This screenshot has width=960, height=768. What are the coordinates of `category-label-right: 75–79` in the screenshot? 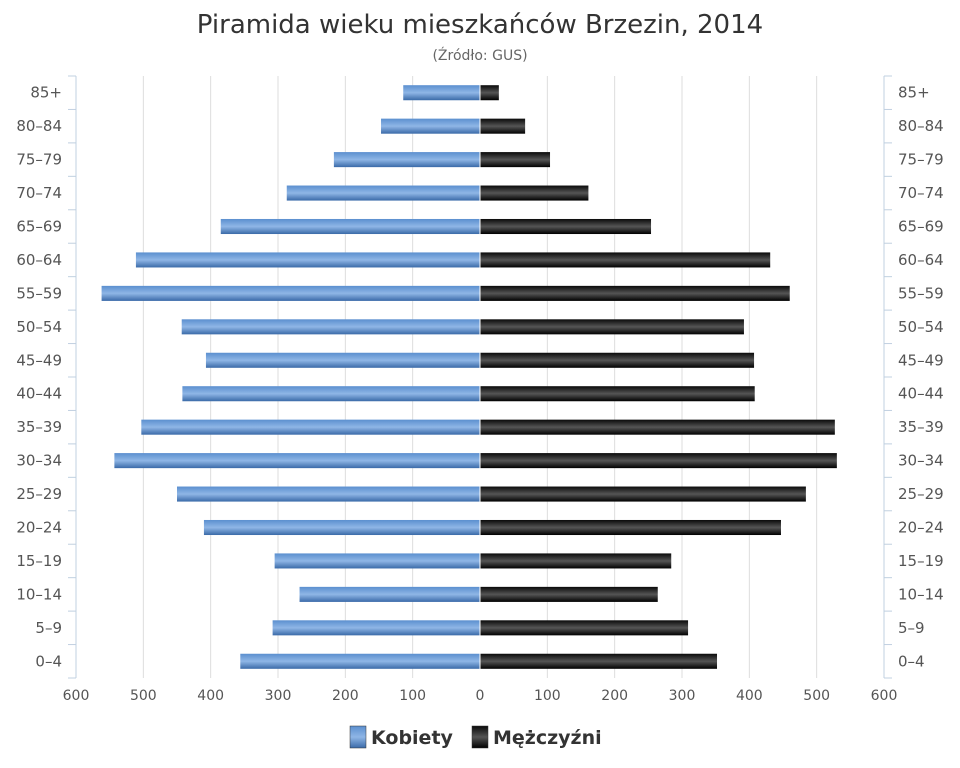 It's located at (921, 160).